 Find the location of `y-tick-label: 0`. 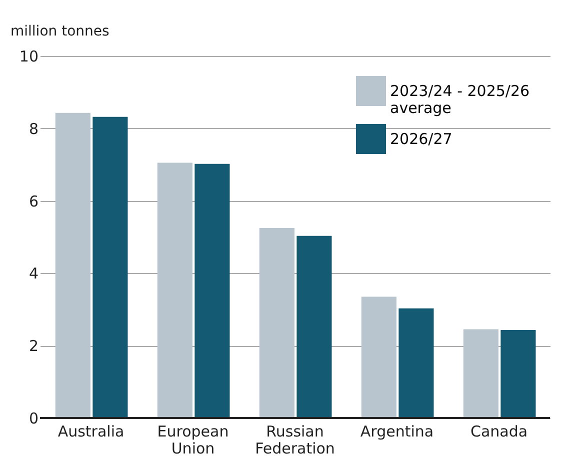

y-tick-label: 0 is located at coordinates (33, 419).